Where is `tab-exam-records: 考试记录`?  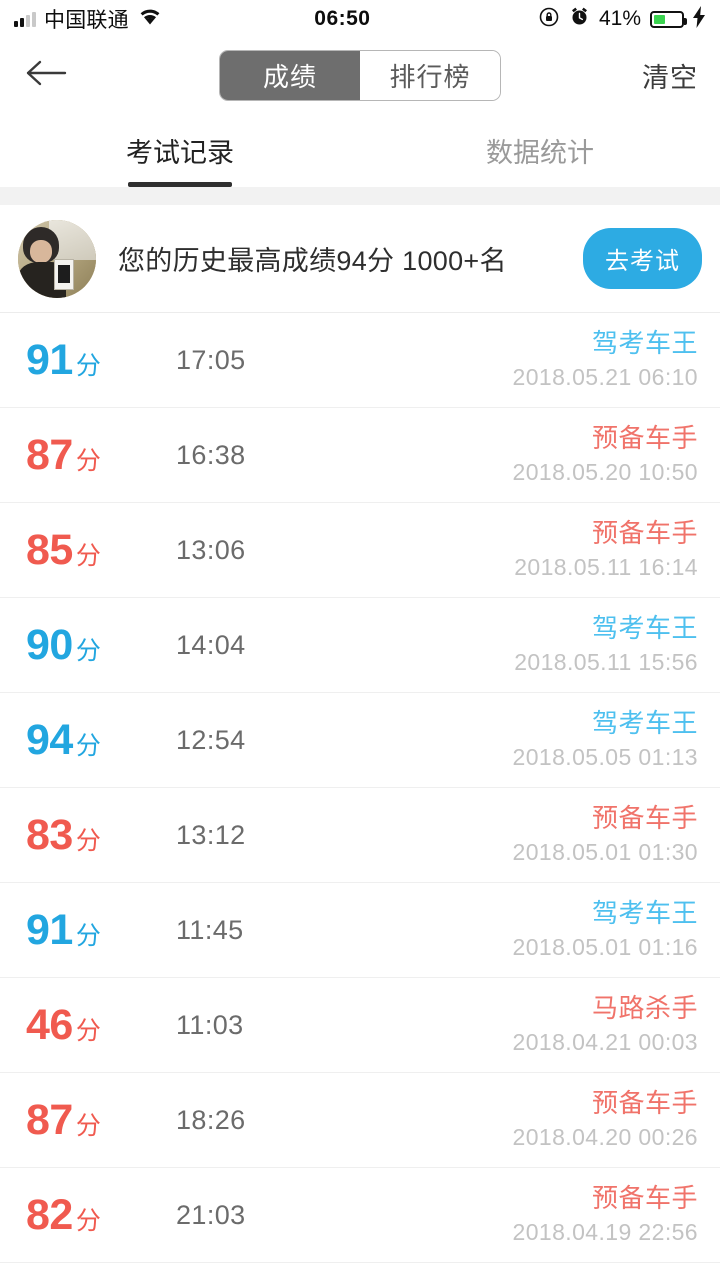 tab-exam-records: 考试记录 is located at coordinates (180, 150).